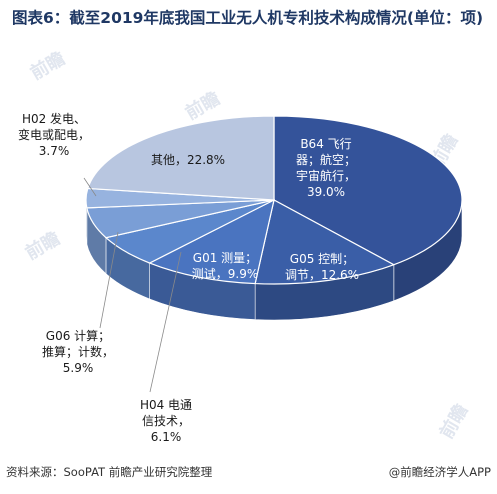 This screenshot has width=497, height=494. Describe the element at coordinates (439, 472) in the screenshot. I see `brand-credit: @前瞻经济学人APP` at that location.